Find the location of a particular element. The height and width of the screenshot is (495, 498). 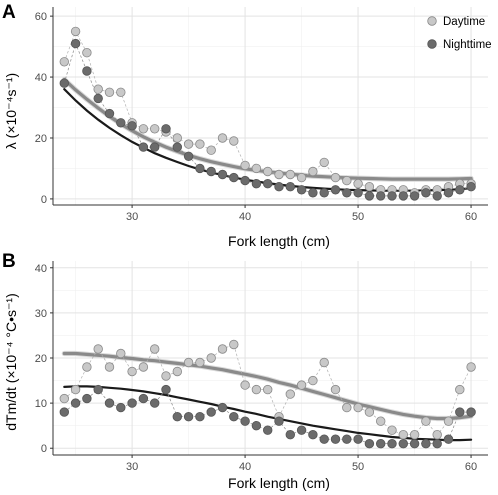

legend-daytime-label: Daytime is located at coordinates (464, 22).